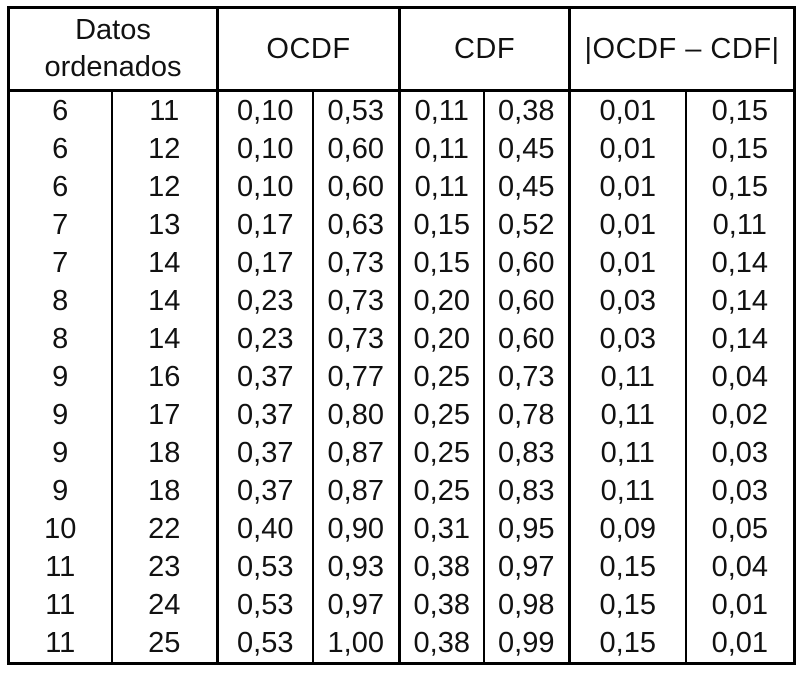 Image resolution: width=800 pixels, height=673 pixels. Describe the element at coordinates (526, 605) in the screenshot. I see `table-cell: 0,98` at that location.